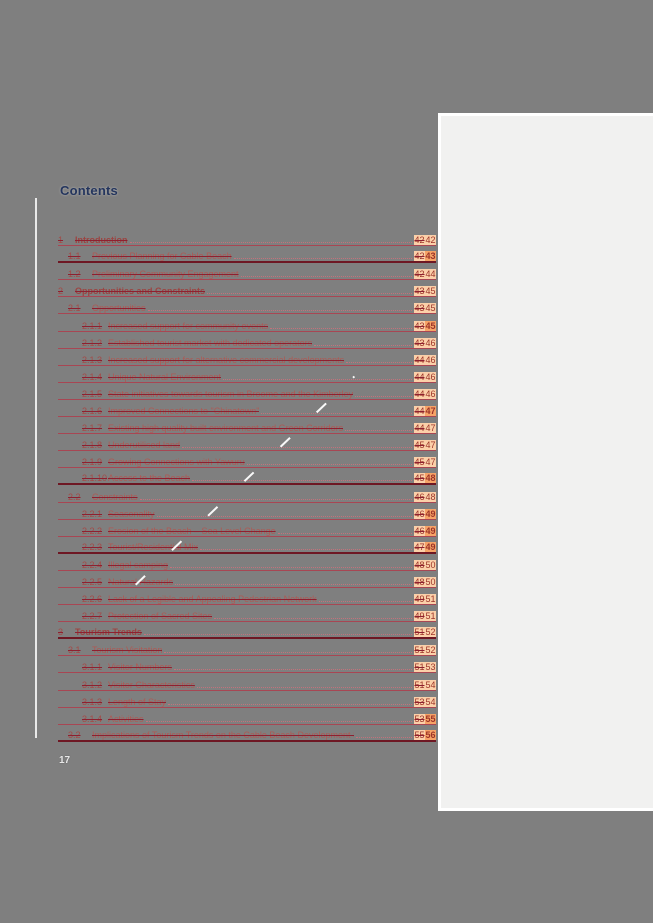  Describe the element at coordinates (419, 291) in the screenshot. I see `toc-page-number-deleted: 43` at that location.